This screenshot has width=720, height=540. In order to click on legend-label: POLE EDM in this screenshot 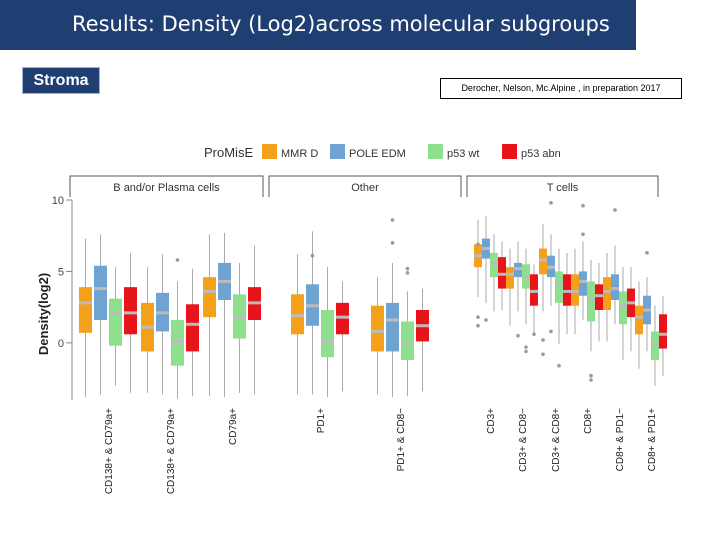, I will do `click(377, 154)`.